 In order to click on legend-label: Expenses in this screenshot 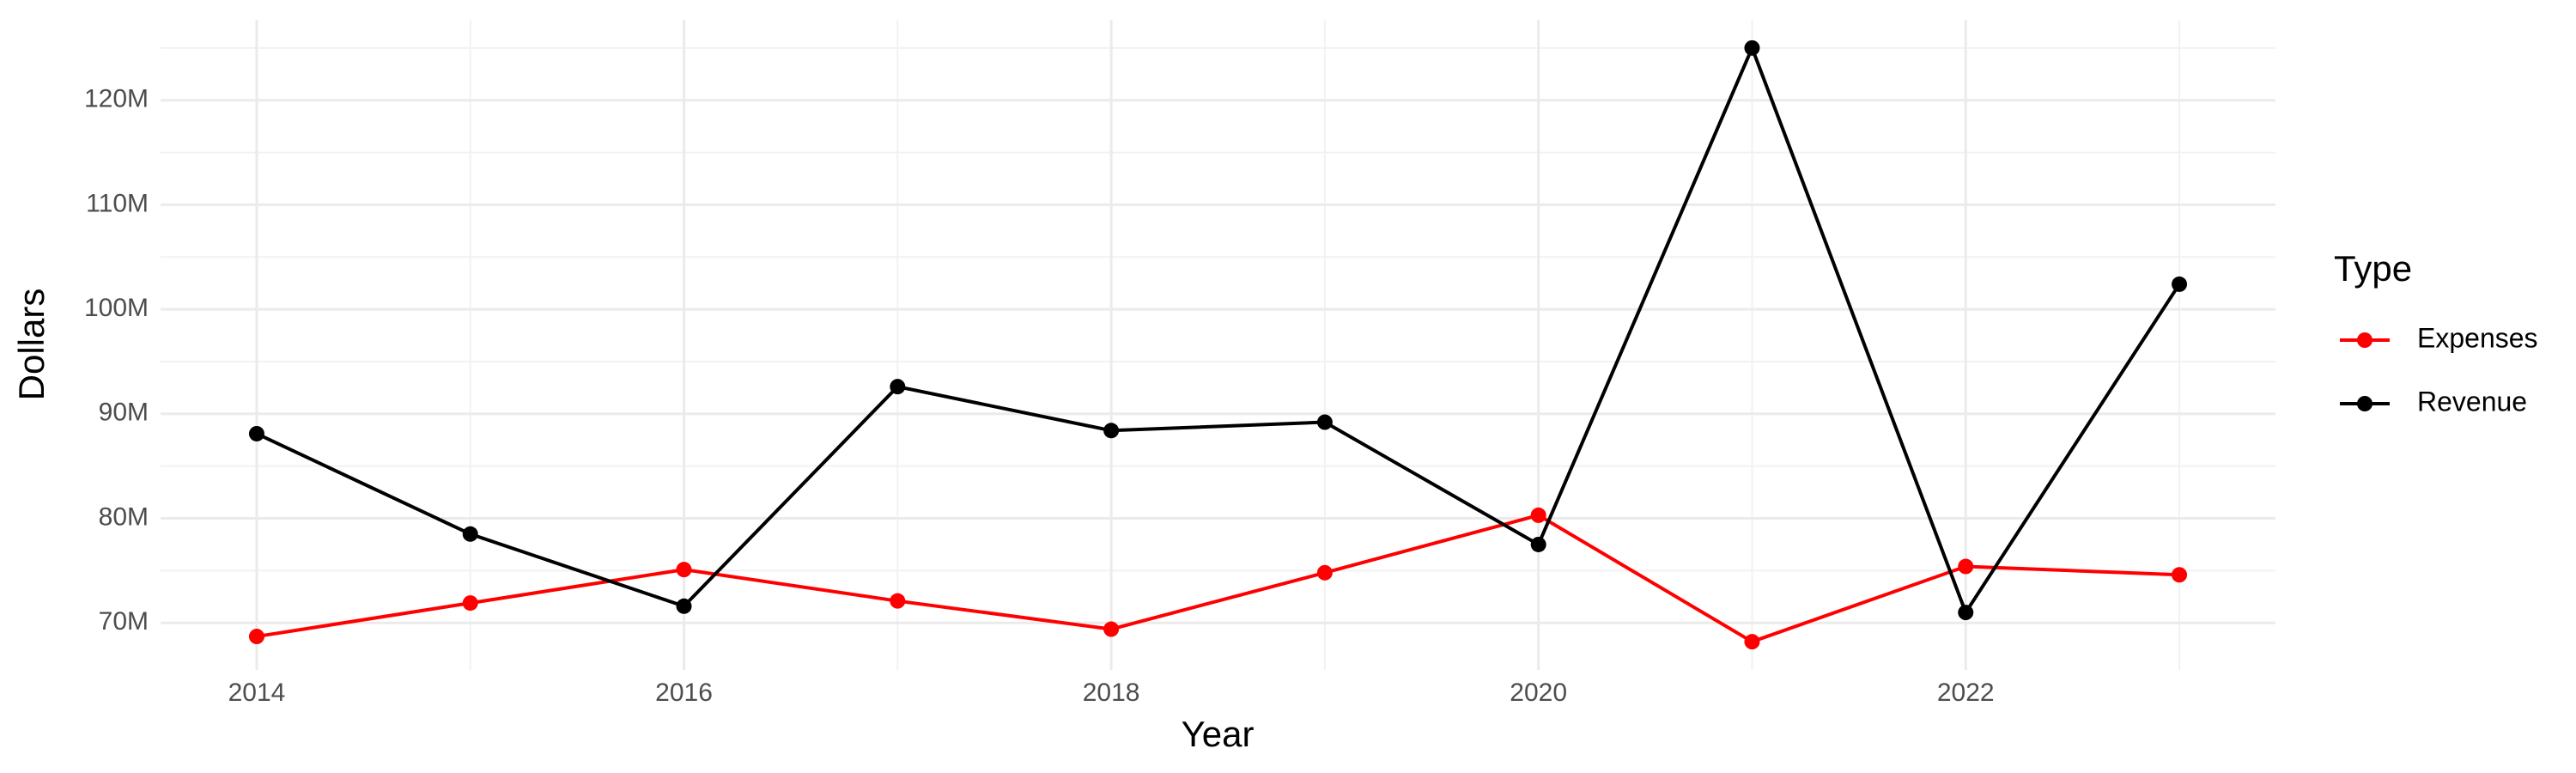, I will do `click(2478, 337)`.